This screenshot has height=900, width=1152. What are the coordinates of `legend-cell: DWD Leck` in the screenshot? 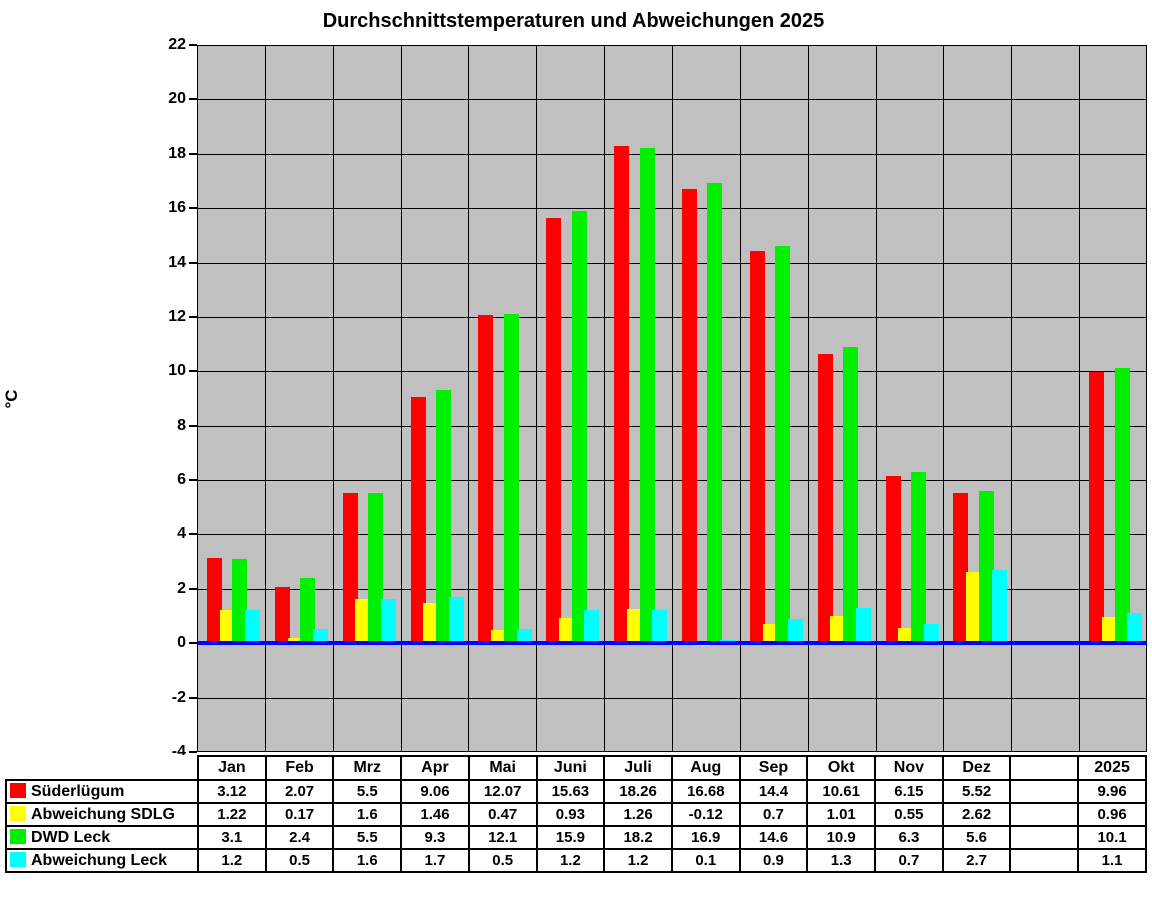 It's located at (102, 837).